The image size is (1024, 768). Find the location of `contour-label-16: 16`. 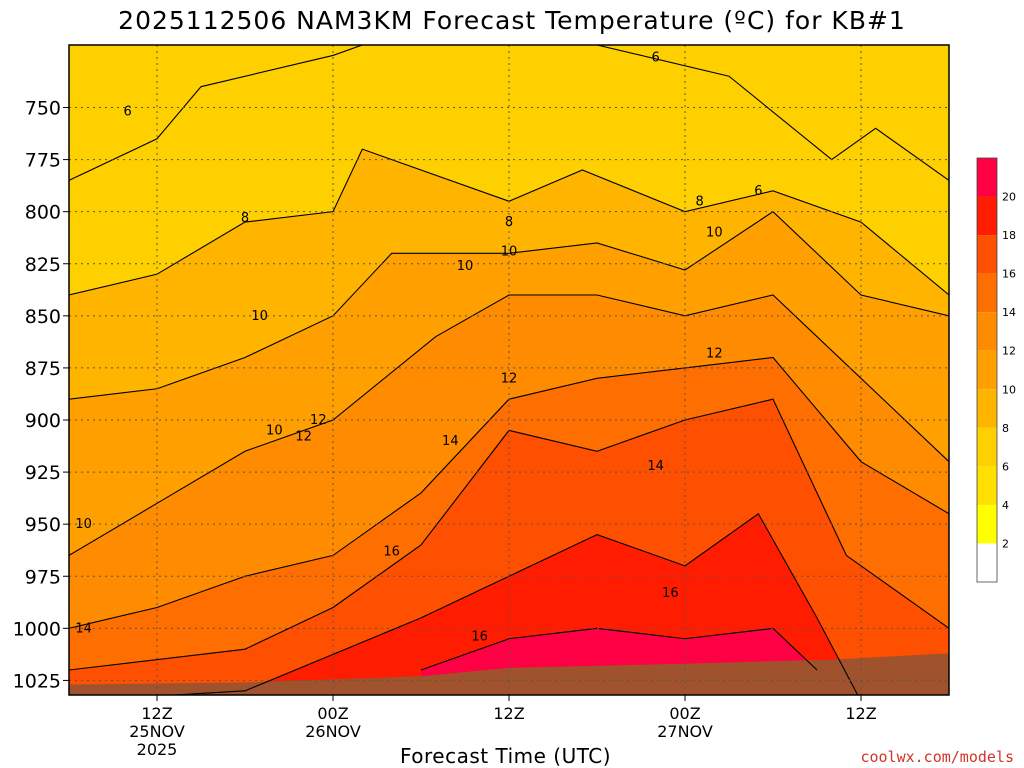

contour-label-16: 16 is located at coordinates (391, 551).